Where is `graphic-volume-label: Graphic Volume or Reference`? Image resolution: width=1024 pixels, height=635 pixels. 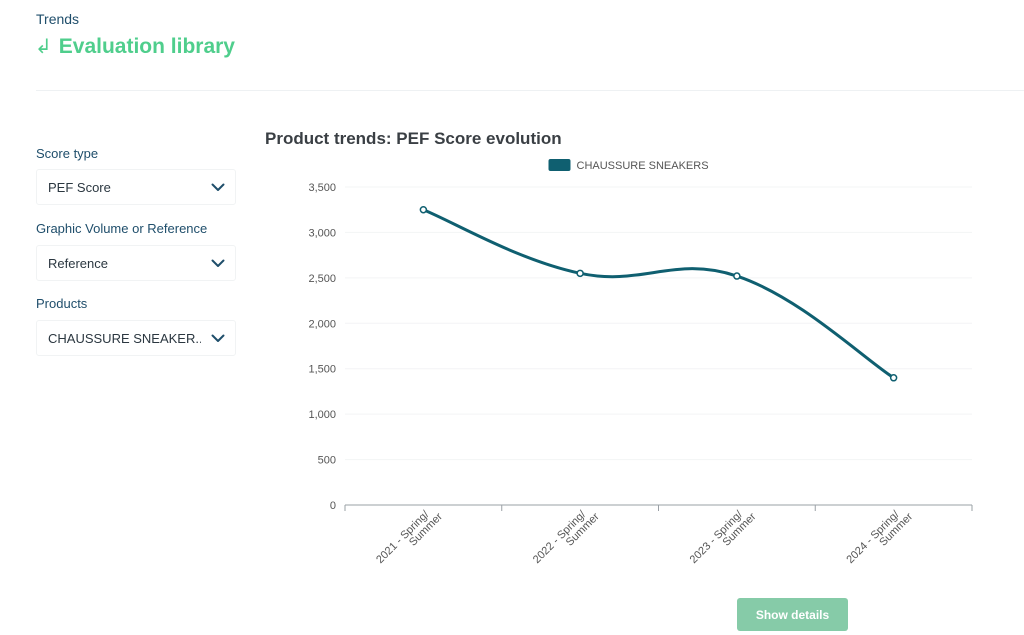
graphic-volume-label: Graphic Volume or Reference is located at coordinates (122, 228).